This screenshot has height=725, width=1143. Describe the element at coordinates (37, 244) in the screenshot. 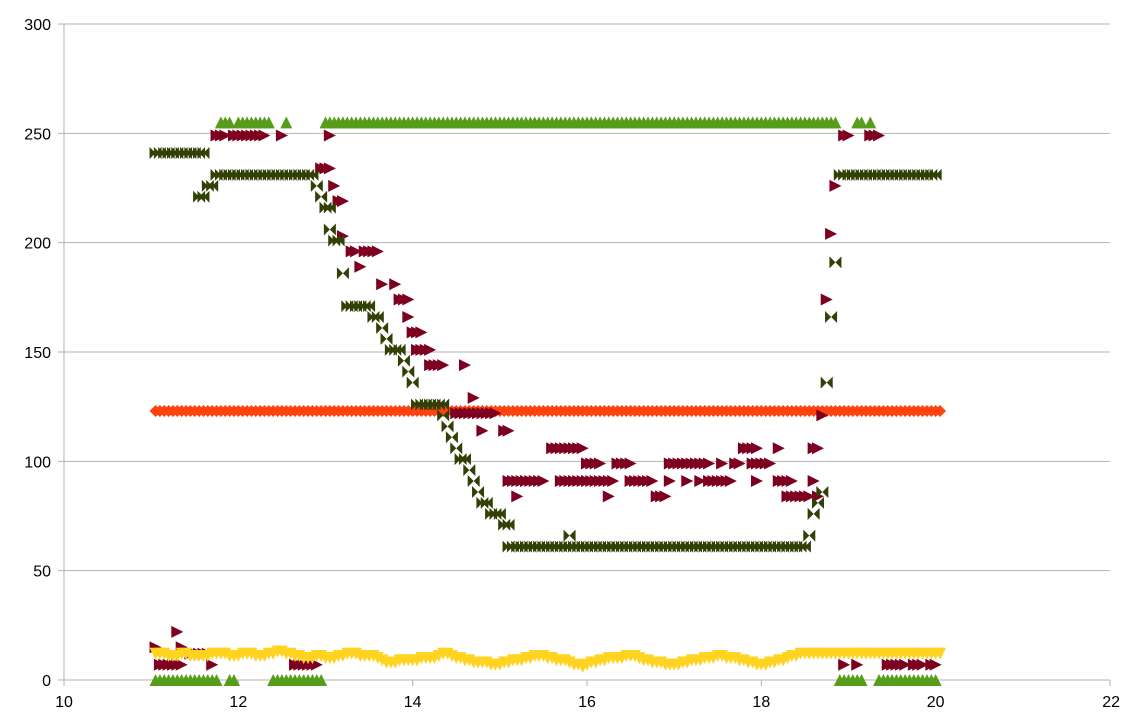

I see `y-tick-label: 200` at that location.